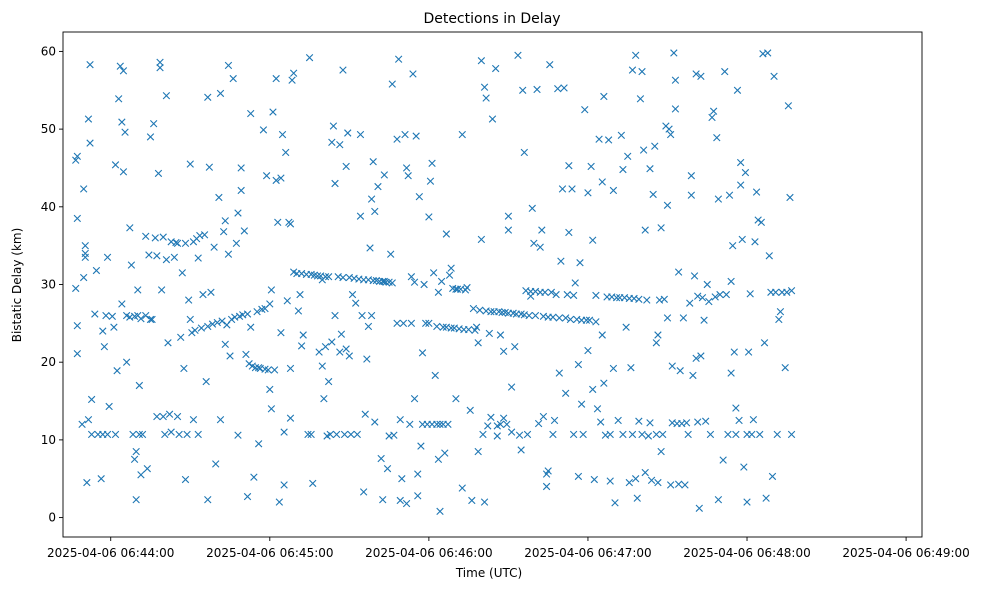  Describe the element at coordinates (587, 553) in the screenshot. I see `x-tick-label: 2025-04-06 06:47:00` at that location.